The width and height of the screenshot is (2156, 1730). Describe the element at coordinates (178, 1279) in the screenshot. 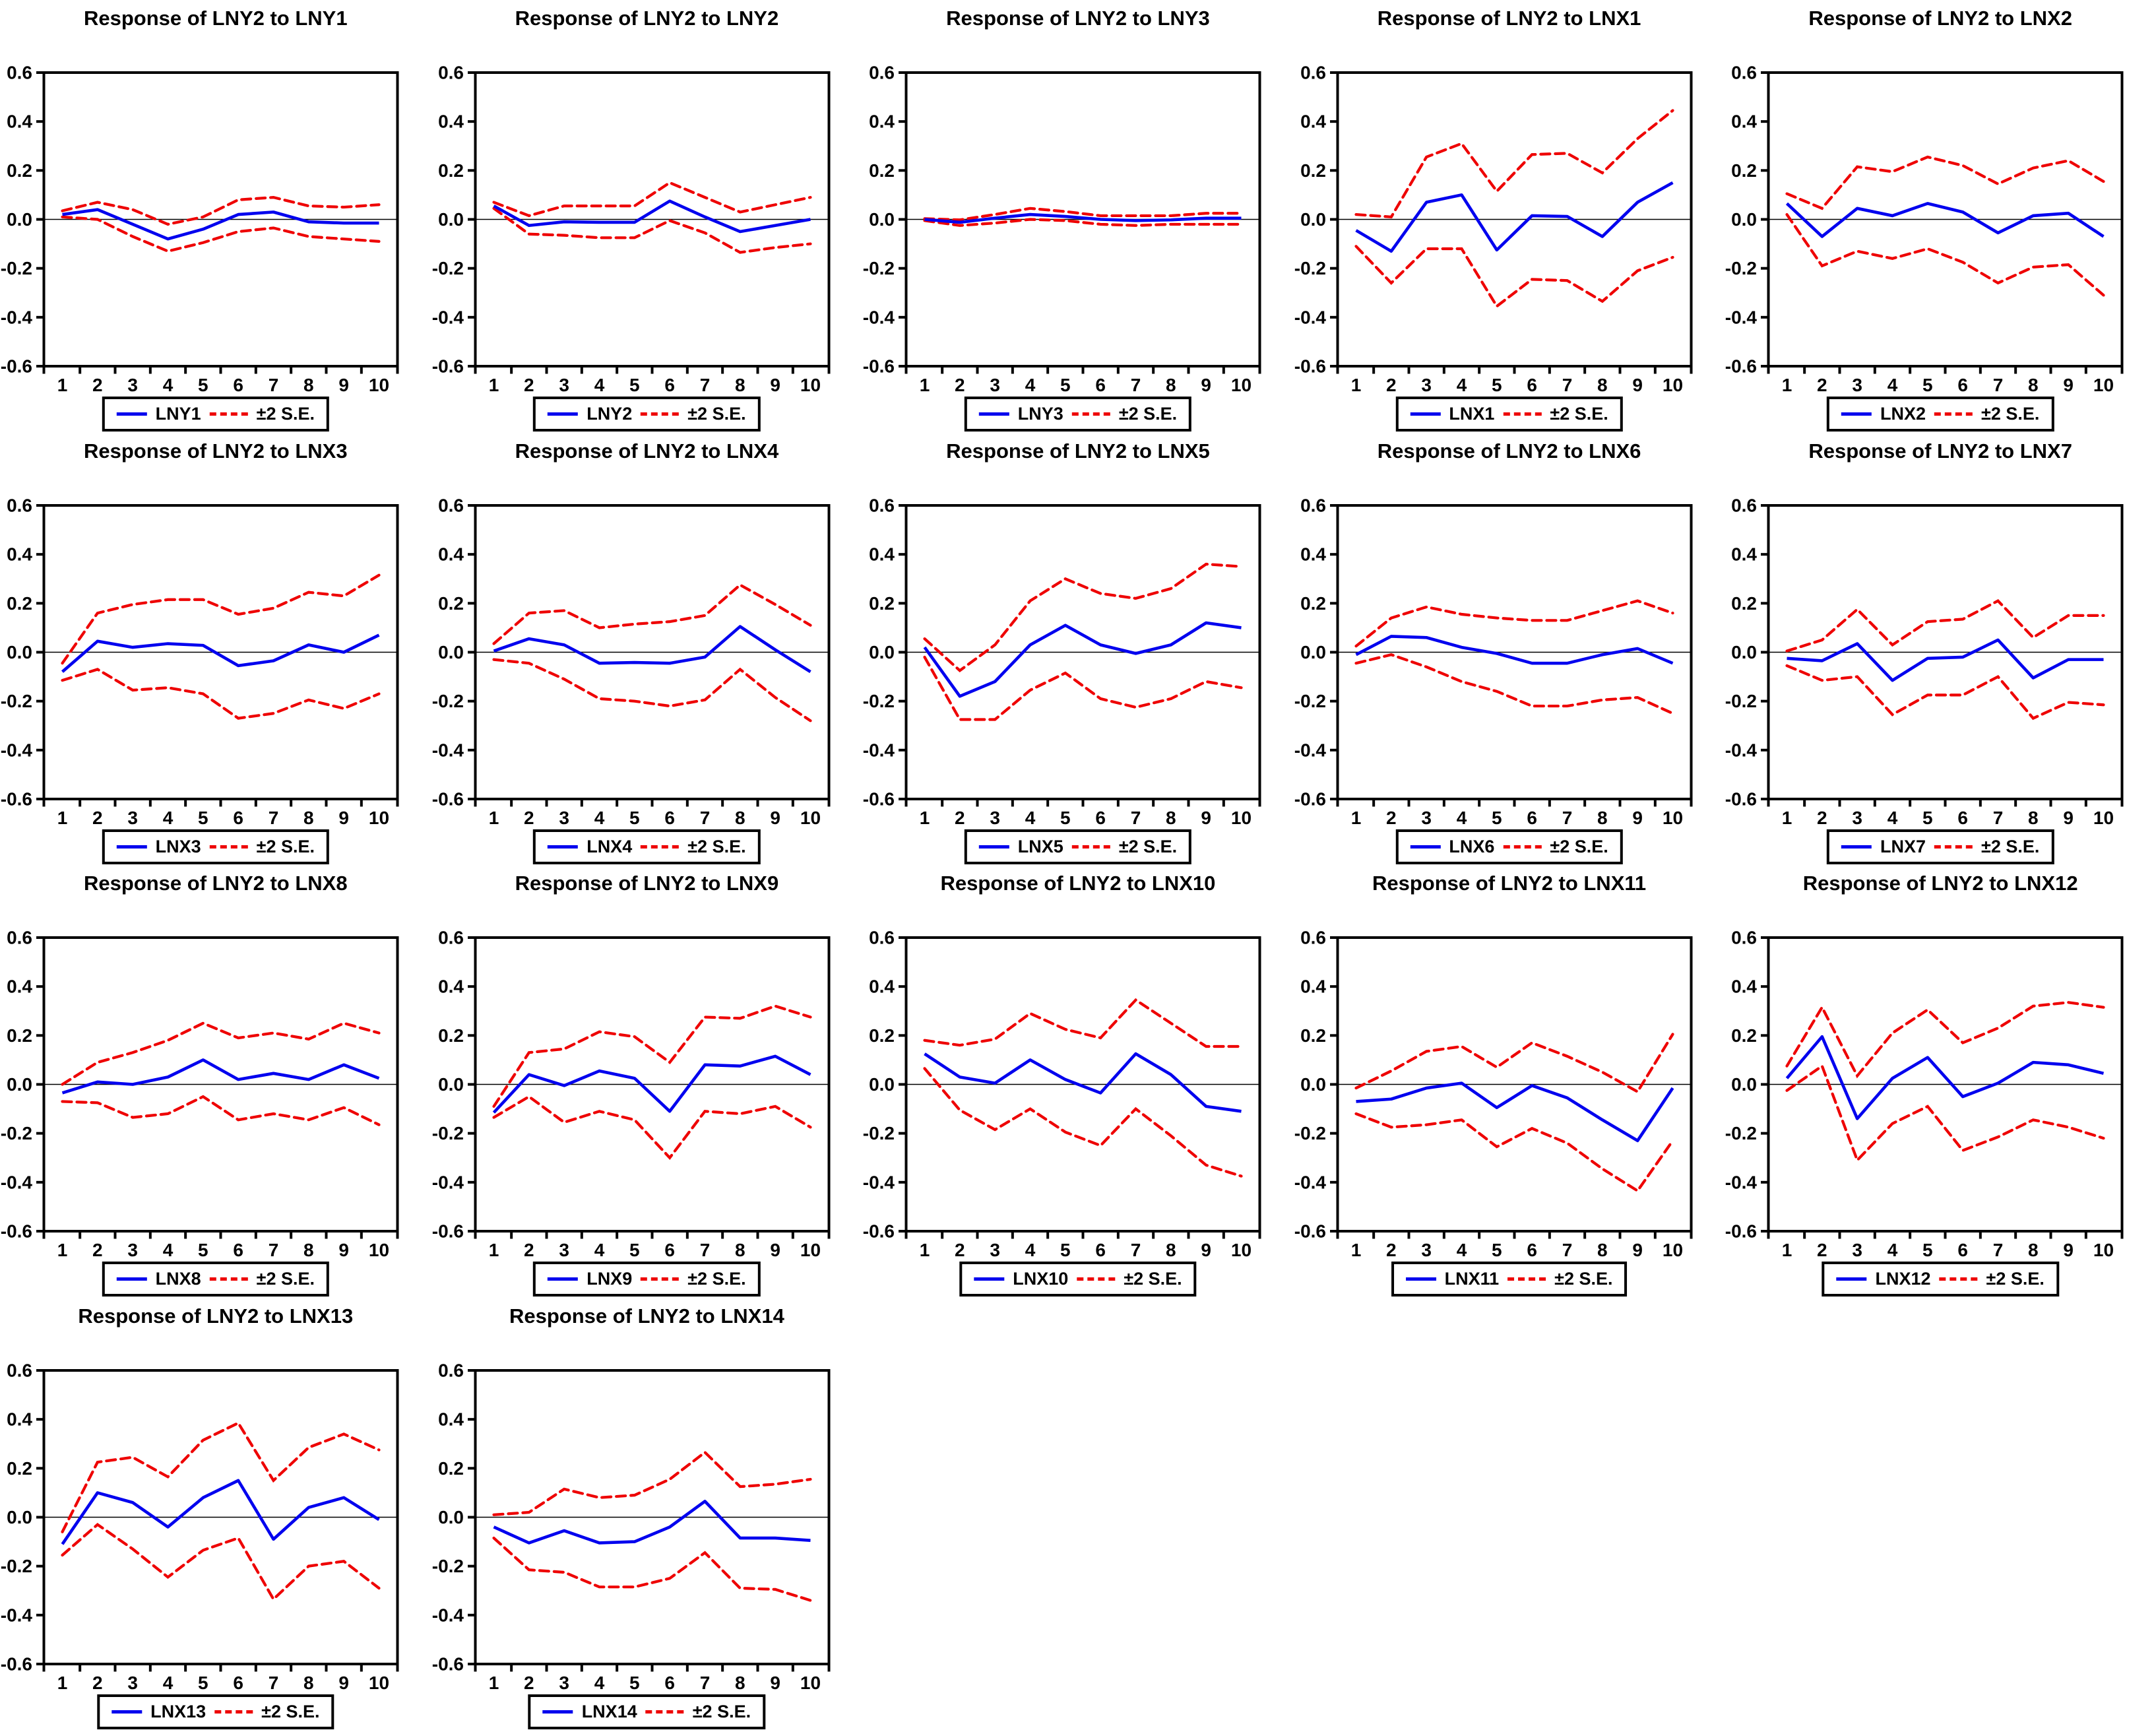

I see `legend-response-label: LNX8` at that location.